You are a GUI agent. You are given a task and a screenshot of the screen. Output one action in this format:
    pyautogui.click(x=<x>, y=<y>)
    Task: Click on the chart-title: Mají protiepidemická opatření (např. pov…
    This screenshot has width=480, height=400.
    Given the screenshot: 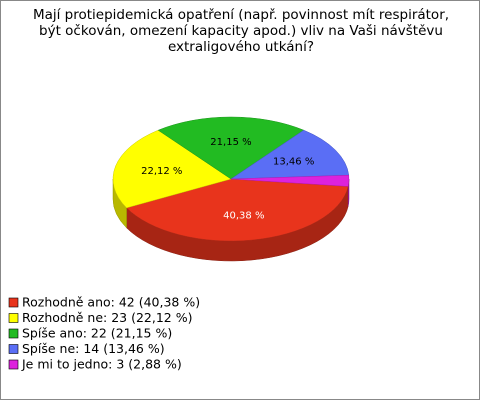 What is the action you would take?
    pyautogui.click(x=241, y=31)
    